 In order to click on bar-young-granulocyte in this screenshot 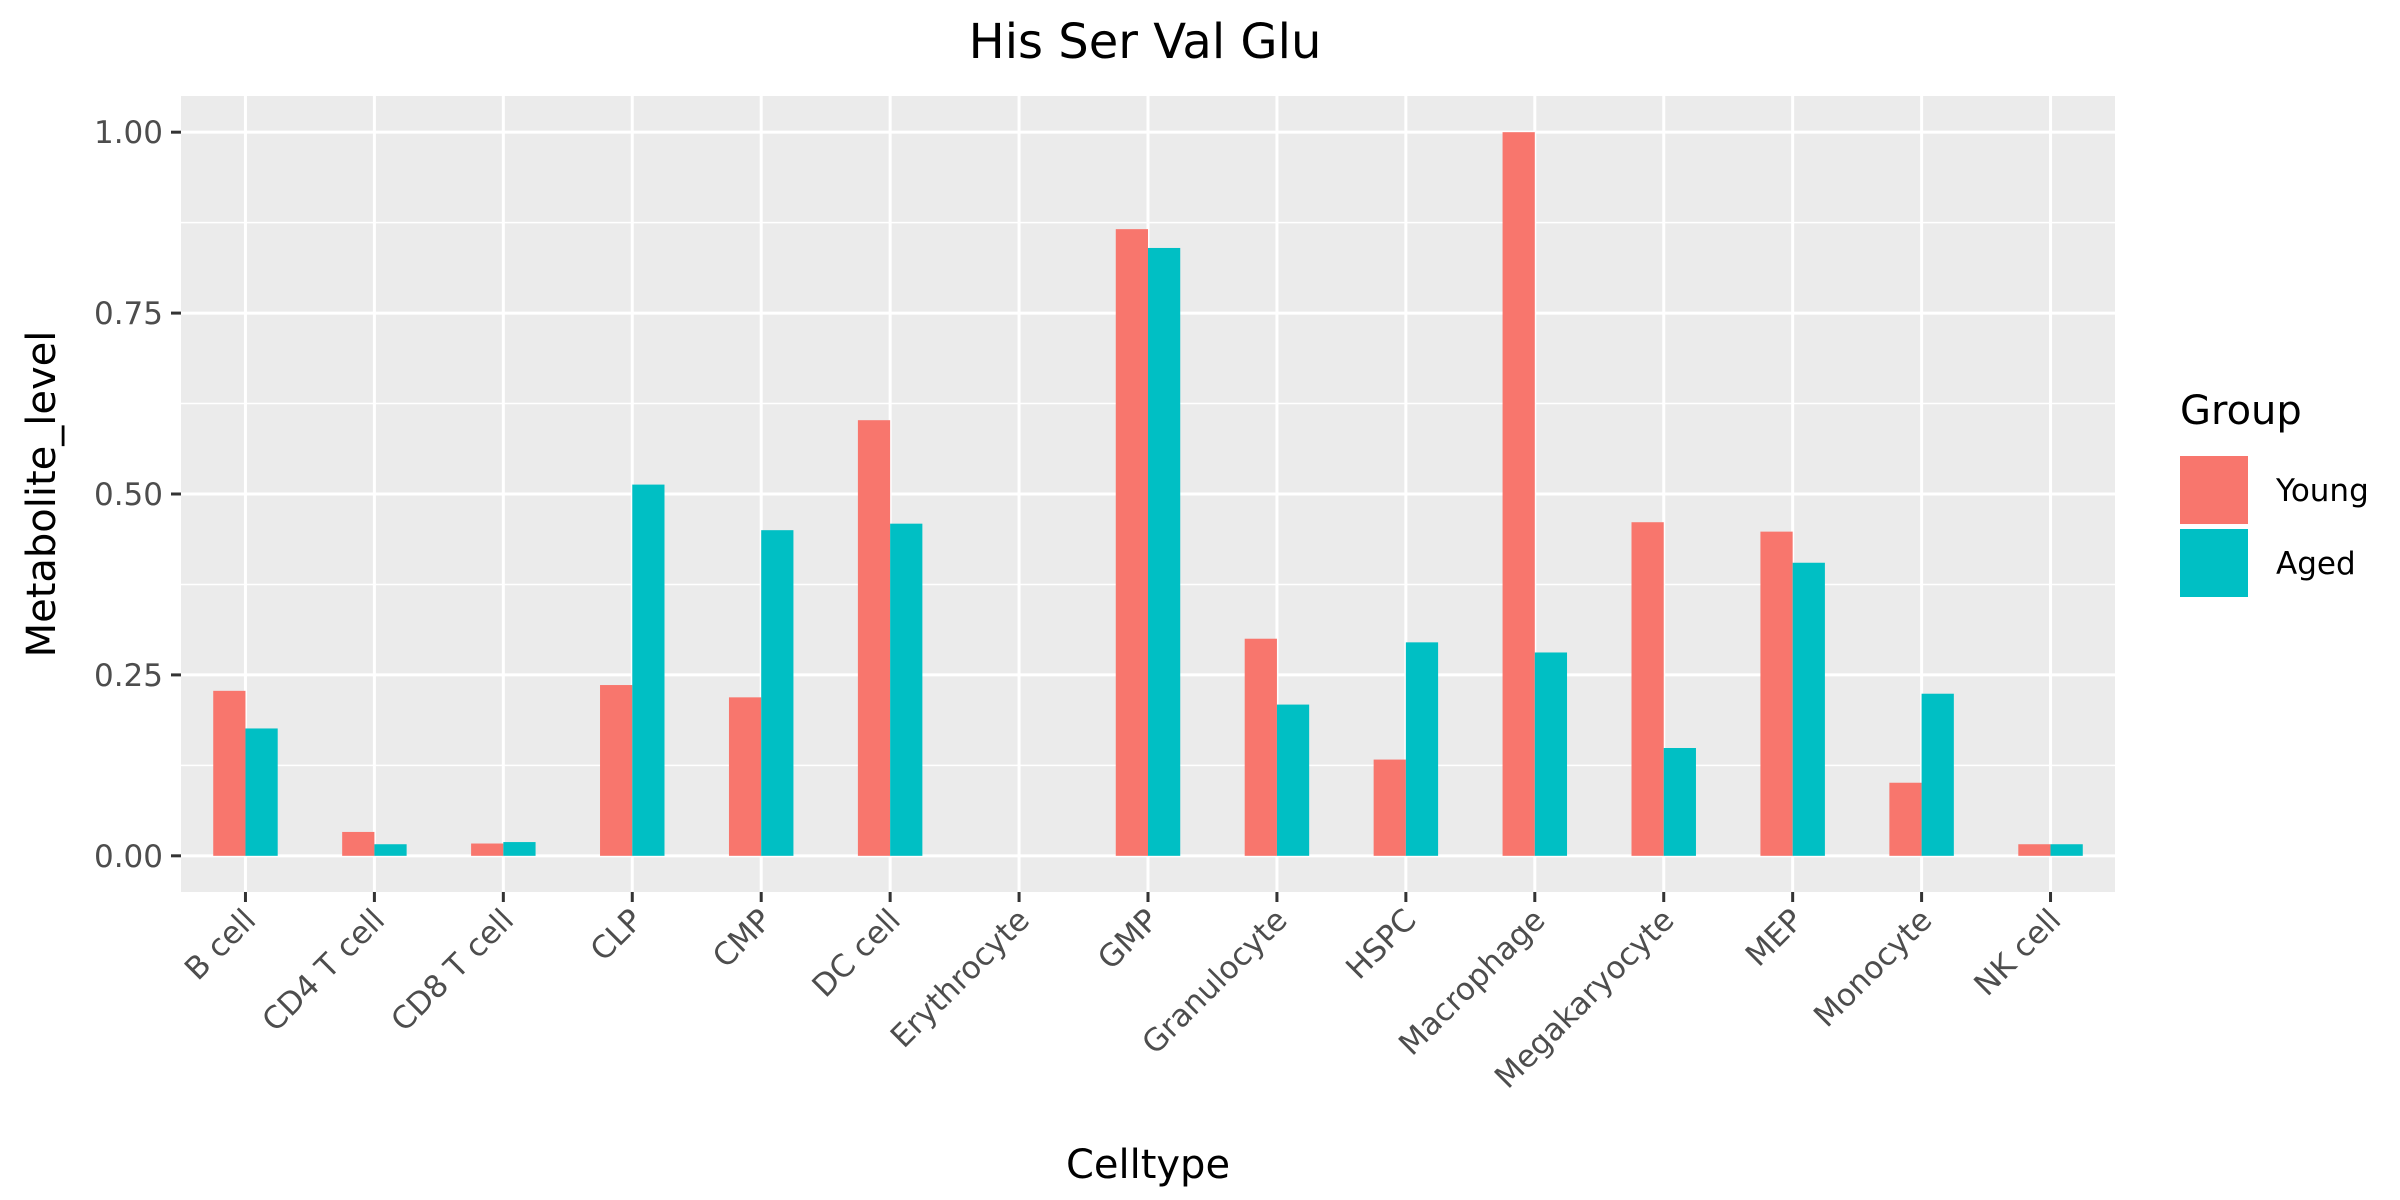, I will do `click(1260, 747)`.